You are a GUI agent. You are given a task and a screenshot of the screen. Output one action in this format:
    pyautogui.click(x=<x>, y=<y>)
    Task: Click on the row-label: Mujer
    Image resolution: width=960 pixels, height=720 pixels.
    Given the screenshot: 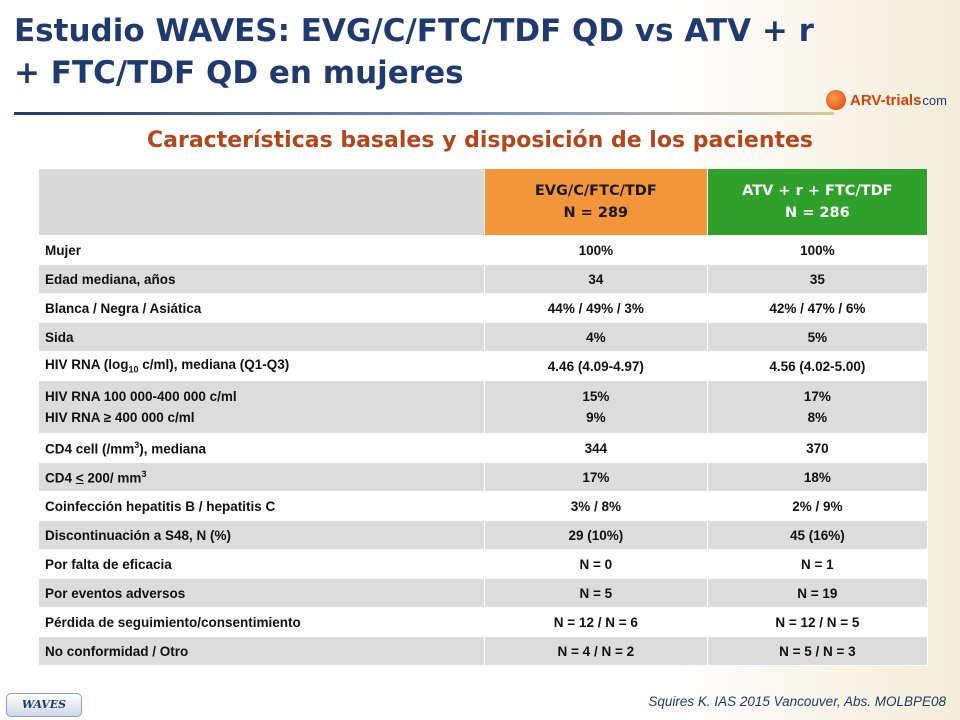 What is the action you would take?
    pyautogui.click(x=261, y=250)
    